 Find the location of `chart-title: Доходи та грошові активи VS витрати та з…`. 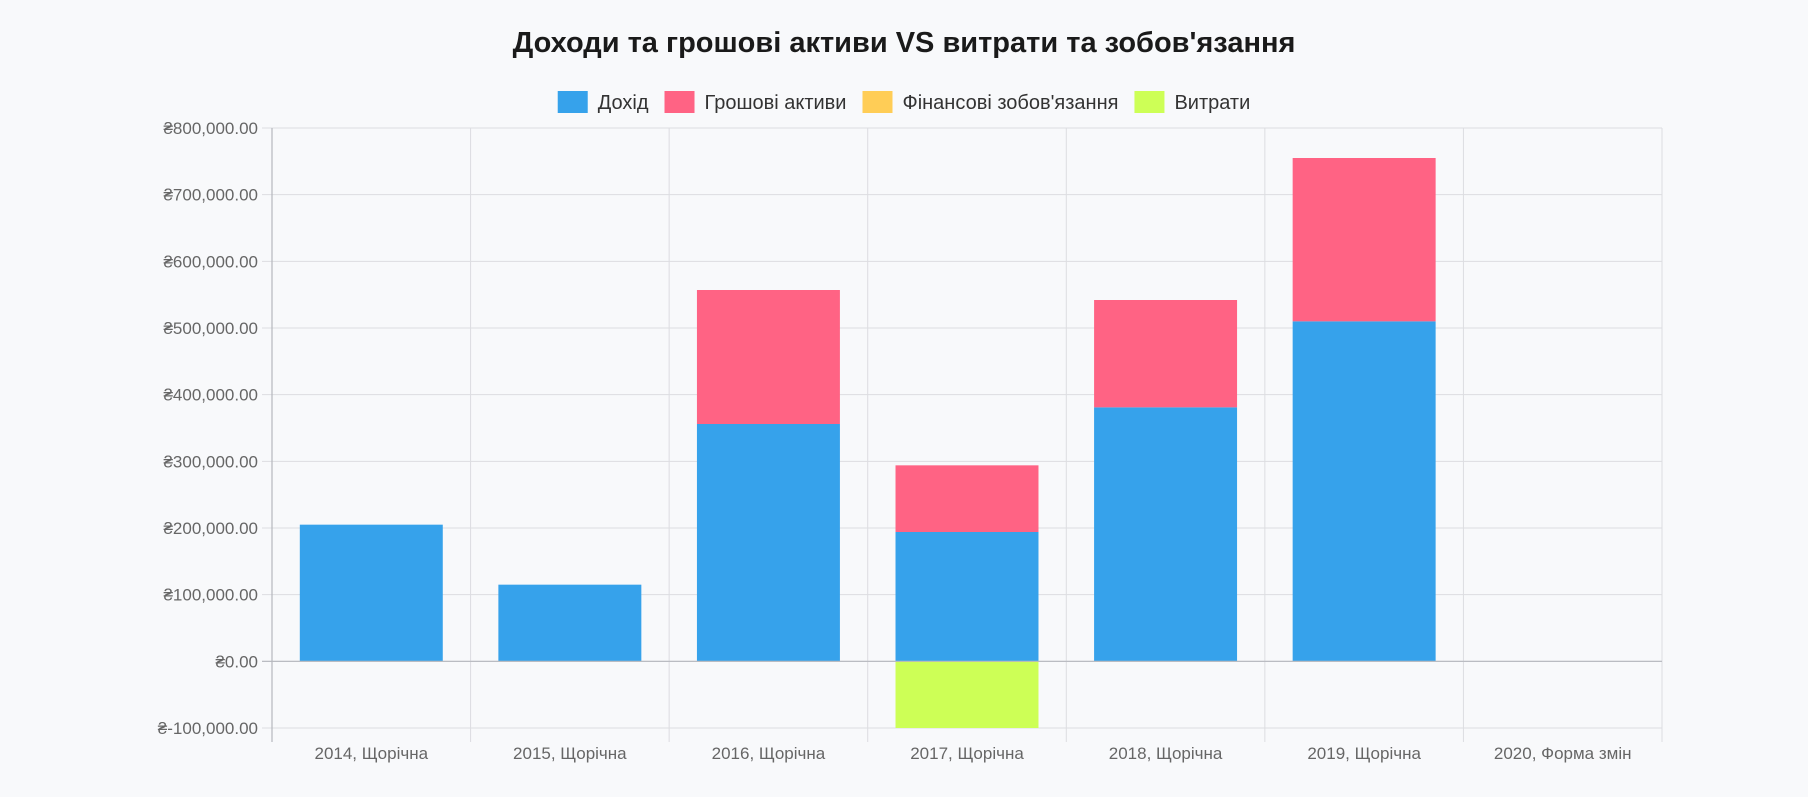

chart-title: Доходи та грошові активи VS витрати та з… is located at coordinates (904, 43).